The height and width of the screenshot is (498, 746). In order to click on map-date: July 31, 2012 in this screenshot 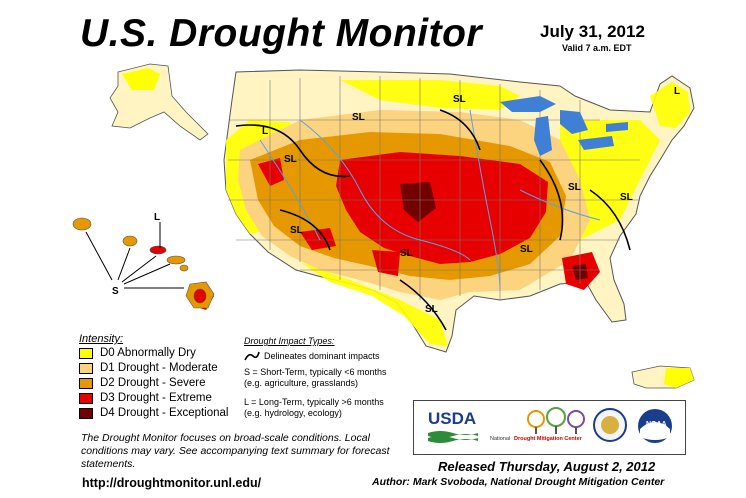, I will do `click(592, 31)`.